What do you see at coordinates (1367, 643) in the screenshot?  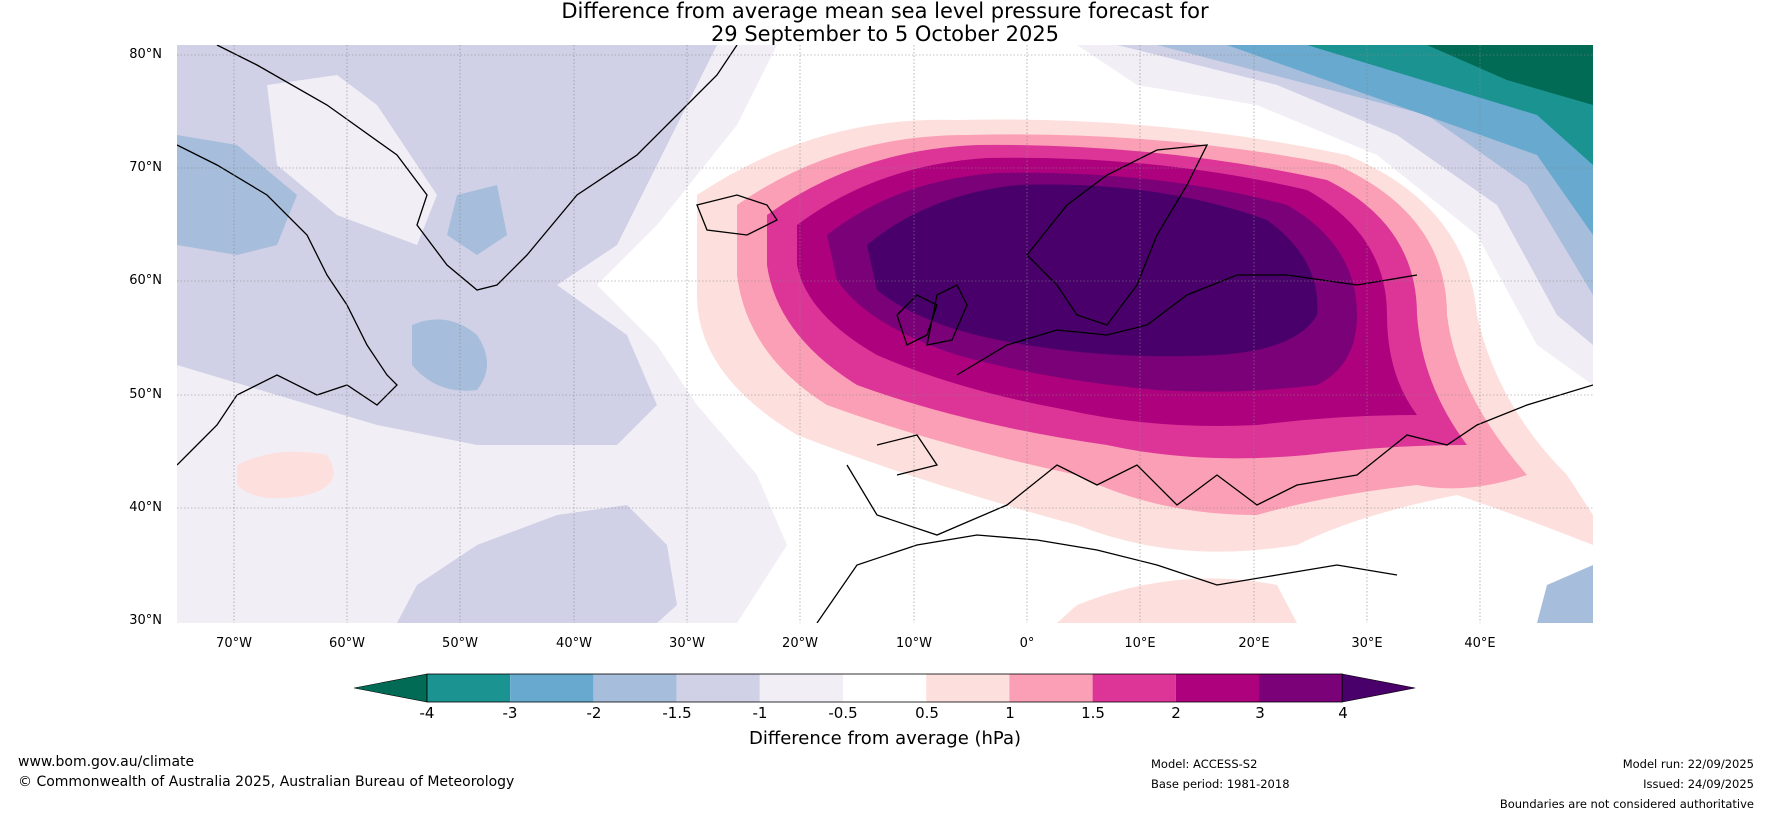 I see `lon-label: 30°E` at bounding box center [1367, 643].